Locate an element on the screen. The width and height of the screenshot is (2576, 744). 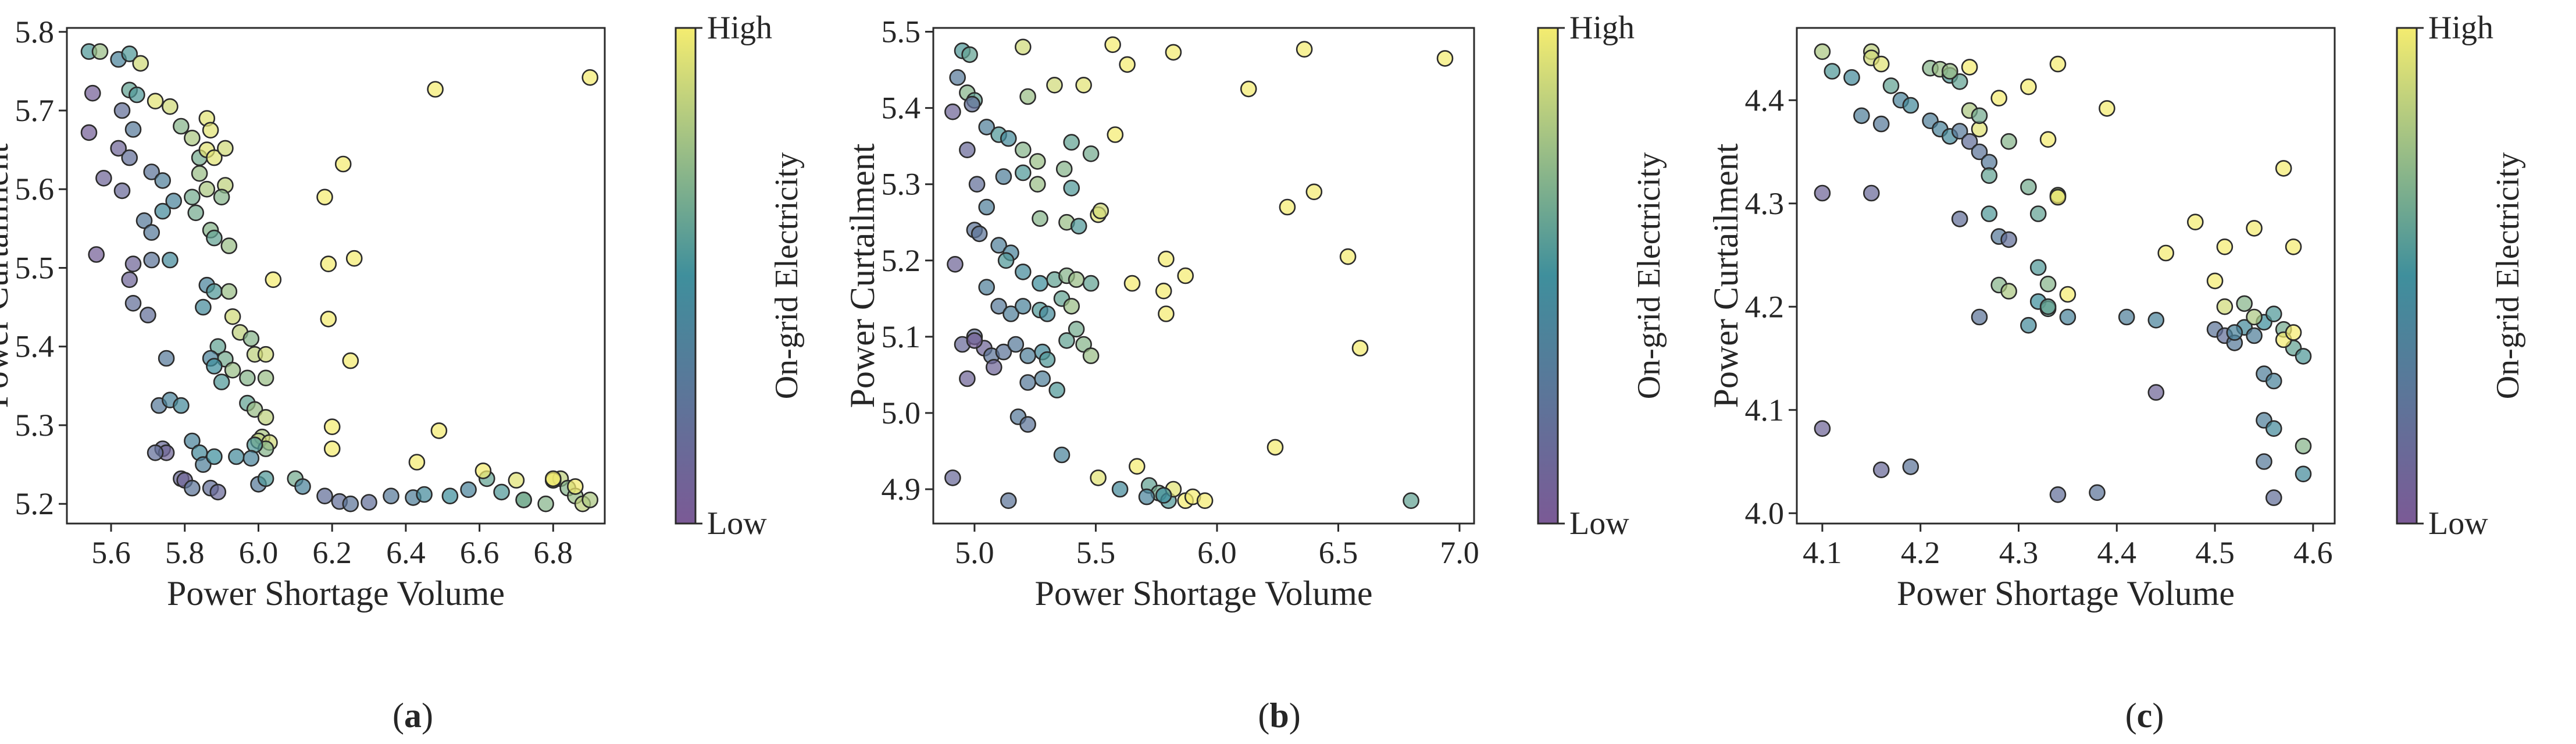
y-axis-label: Power Curtailment is located at coordinates (1726, 275).